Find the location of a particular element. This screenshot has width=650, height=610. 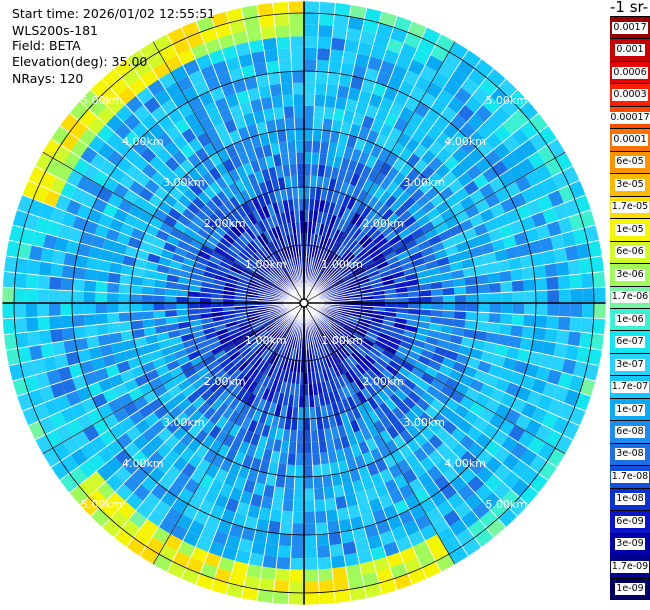

colorbar-swatch: 3e-07 is located at coordinates (630, 364).